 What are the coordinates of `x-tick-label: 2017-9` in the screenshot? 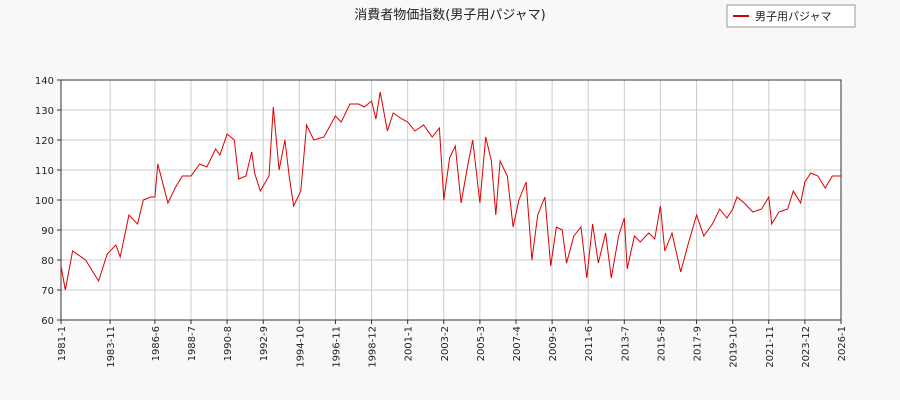 It's located at (698, 343).